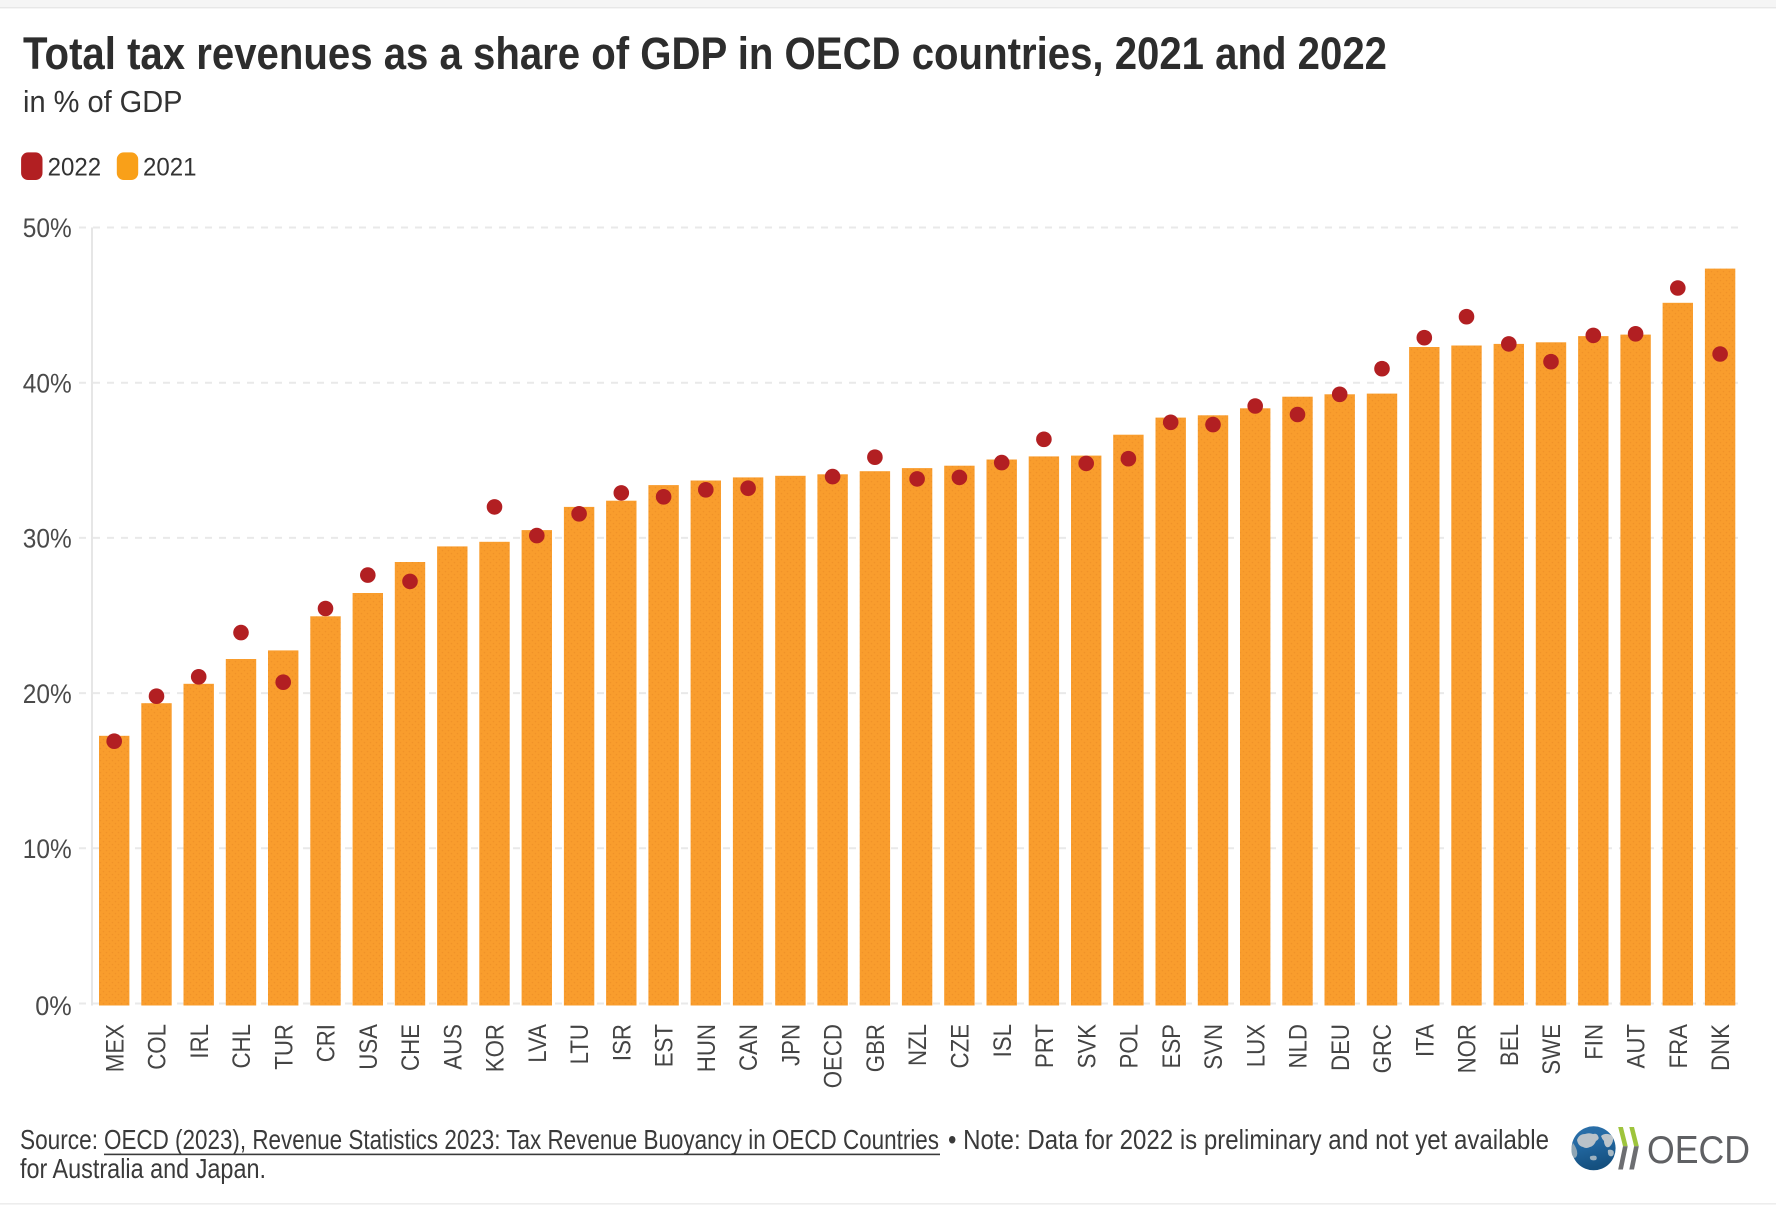  I want to click on svg-text: CZE, so click(961, 1046).